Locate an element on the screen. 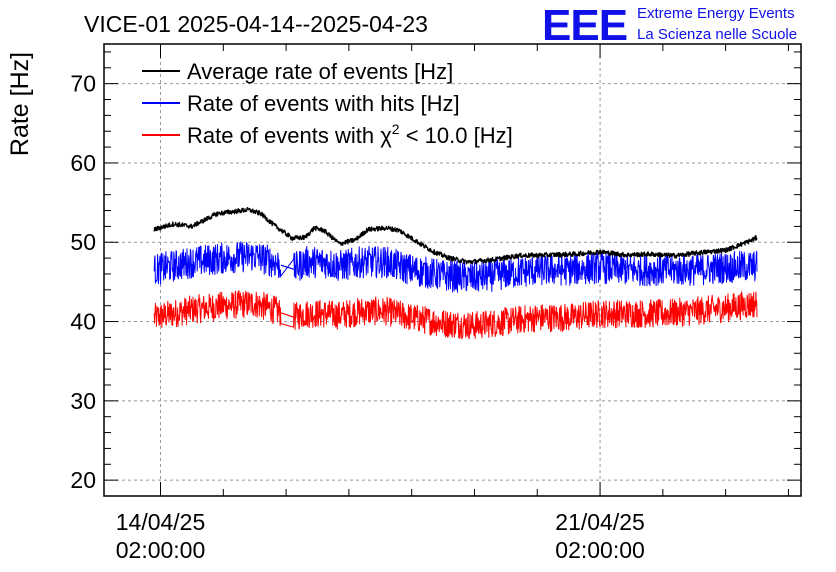  legend-chi2-tail: < 10.0 [Hz] is located at coordinates (456, 135).